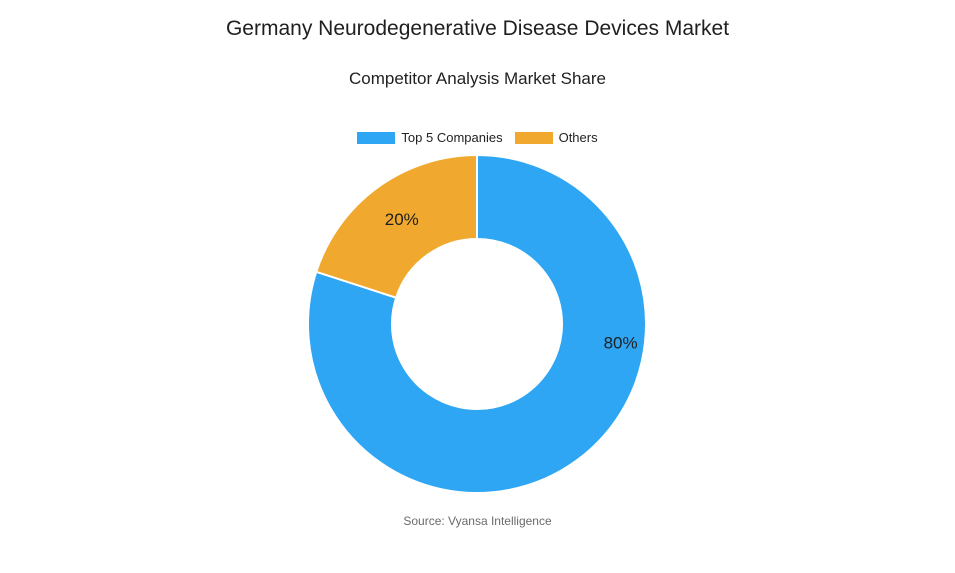 This screenshot has width=955, height=573. I want to click on legend-label-others: Others, so click(578, 137).